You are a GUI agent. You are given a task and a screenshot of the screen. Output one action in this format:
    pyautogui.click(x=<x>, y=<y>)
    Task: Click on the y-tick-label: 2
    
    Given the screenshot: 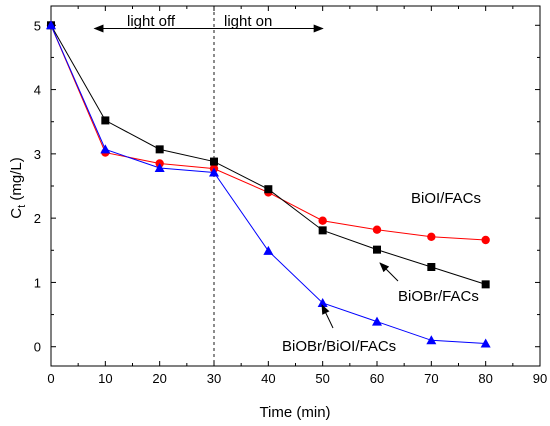 What is the action you would take?
    pyautogui.click(x=37, y=218)
    